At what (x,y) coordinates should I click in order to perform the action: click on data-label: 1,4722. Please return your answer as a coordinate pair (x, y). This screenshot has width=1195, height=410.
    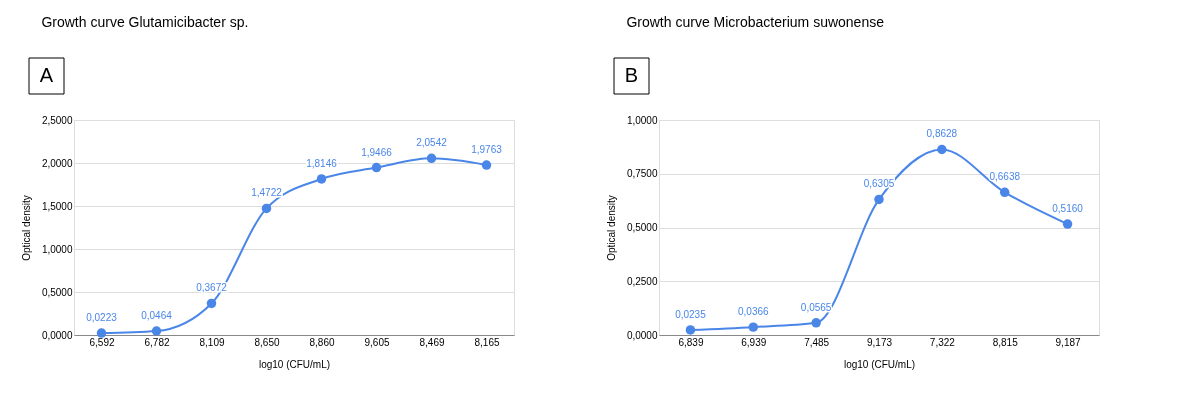
    Looking at the image, I should click on (267, 193).